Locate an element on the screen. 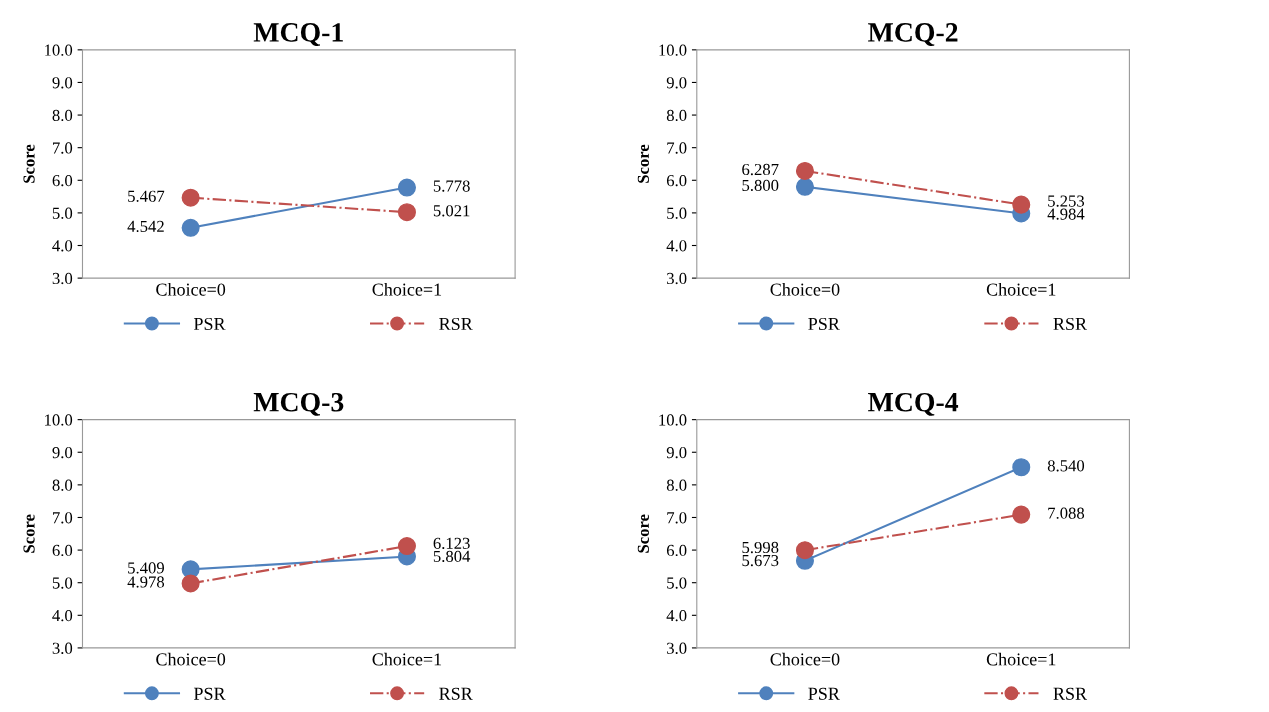 Image resolution: width=1269 pixels, height=712 pixels. data-label: 7.088 is located at coordinates (1066, 513).